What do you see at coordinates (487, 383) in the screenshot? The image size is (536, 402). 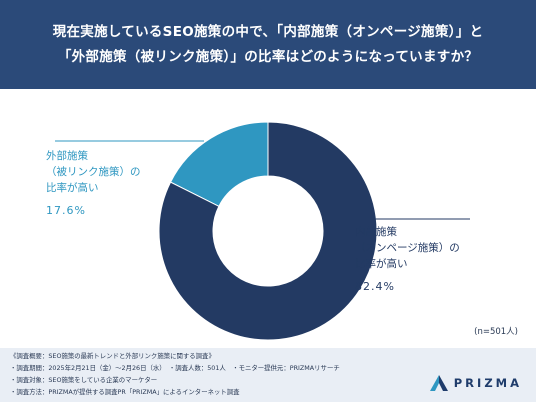 I see `prizma-logo-text: PRIZMA` at bounding box center [487, 383].